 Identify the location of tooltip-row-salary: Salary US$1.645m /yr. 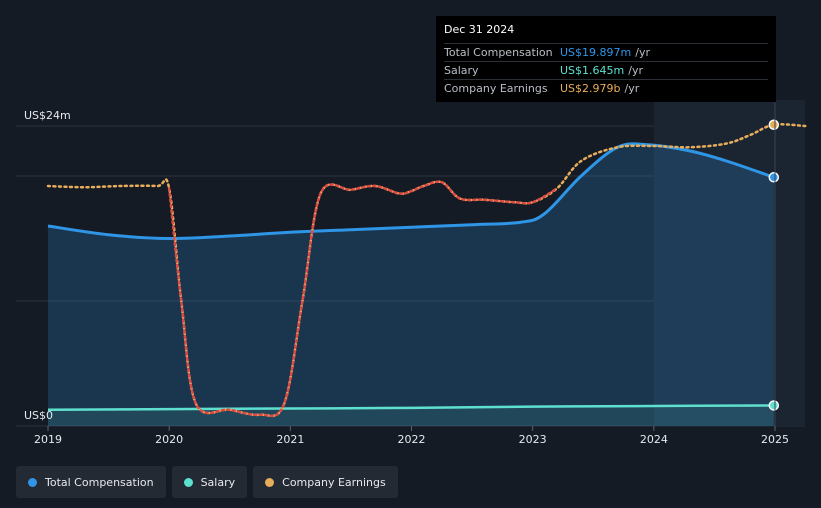
(606, 70).